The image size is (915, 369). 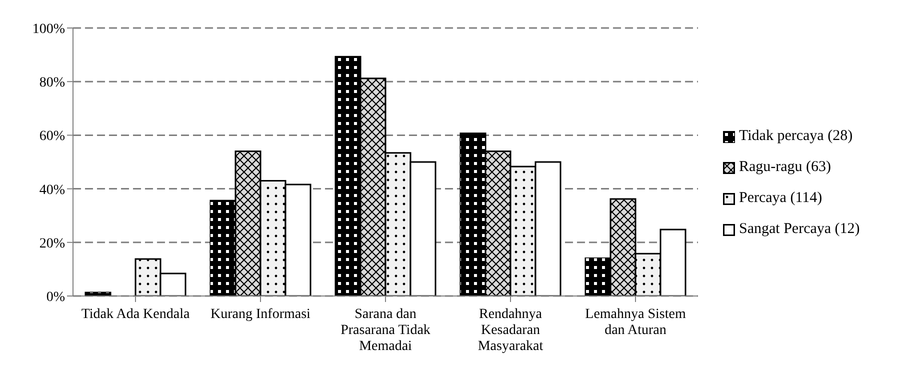 What do you see at coordinates (52, 83) in the screenshot?
I see `y-tick-label: 80%` at bounding box center [52, 83].